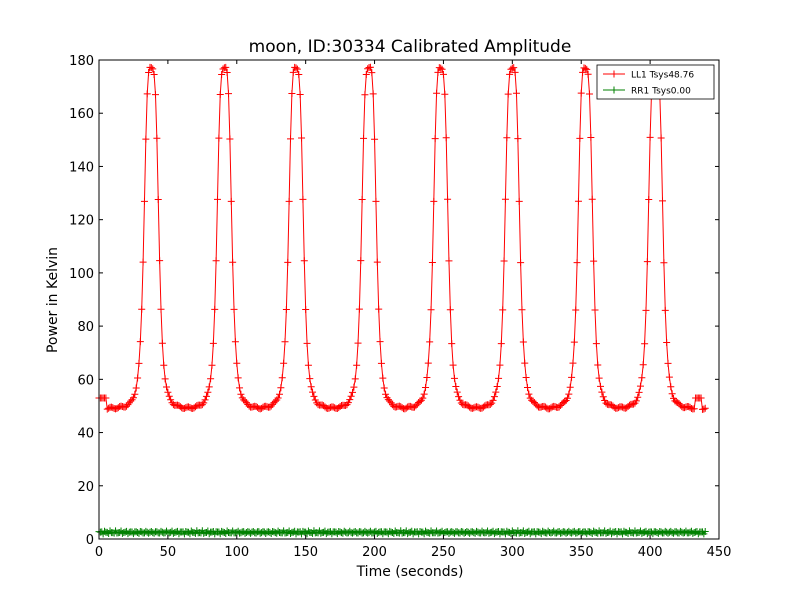 The height and width of the screenshot is (600, 800). I want to click on y-tick-label: 80, so click(85, 327).